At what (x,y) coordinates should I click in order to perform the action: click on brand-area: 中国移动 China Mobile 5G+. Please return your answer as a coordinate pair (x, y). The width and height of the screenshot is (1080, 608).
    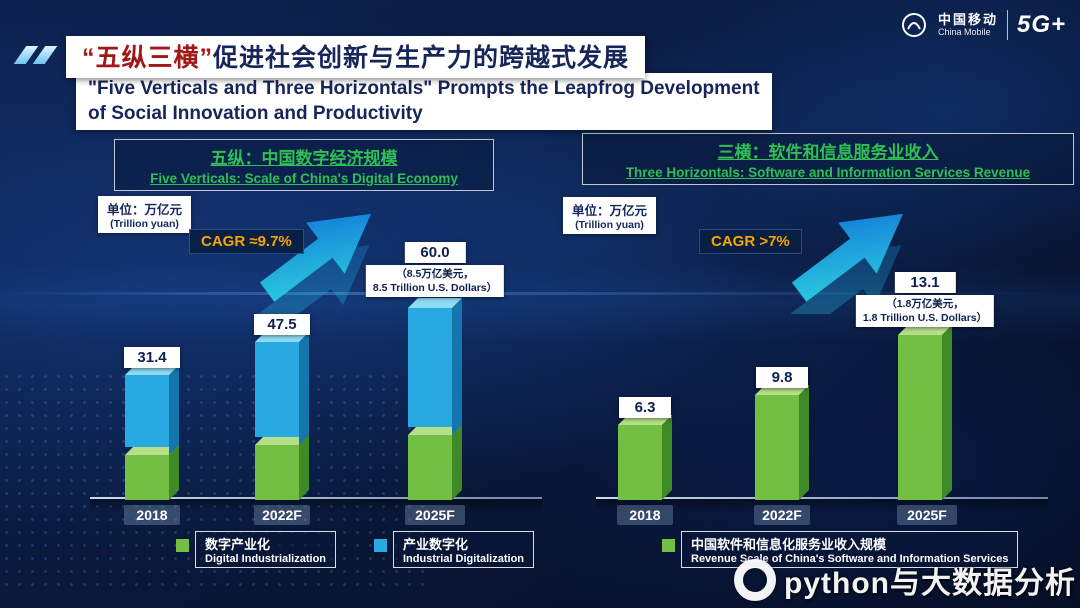
    Looking at the image, I should click on (982, 25).